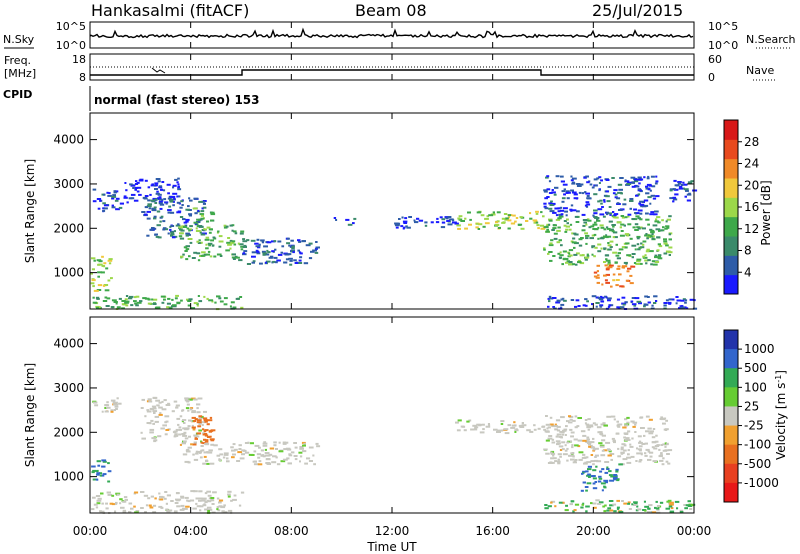 This screenshot has height=554, width=800. I want to click on power-colorbar-tick-label: 16, so click(751, 207).